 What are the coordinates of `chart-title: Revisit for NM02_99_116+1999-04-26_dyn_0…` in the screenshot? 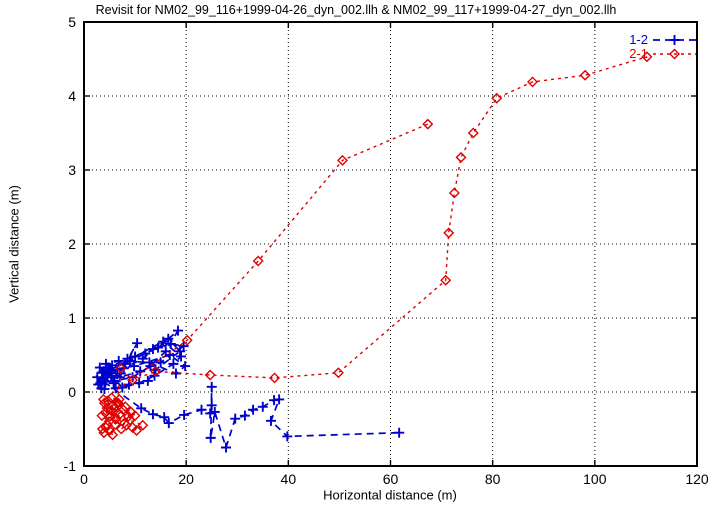 It's located at (356, 10).